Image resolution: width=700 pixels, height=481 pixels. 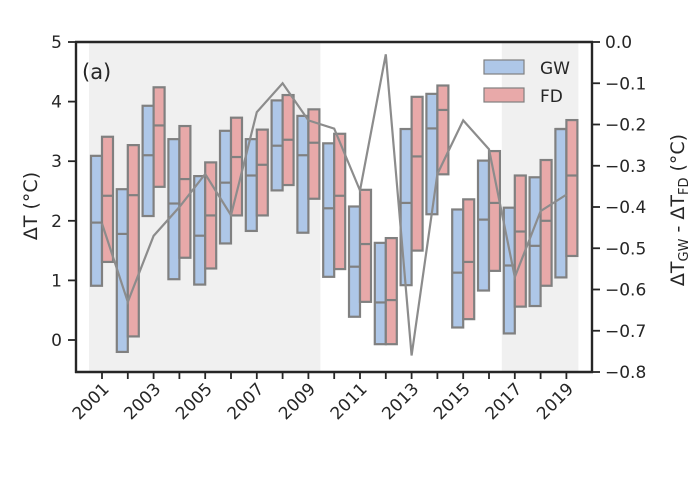 What do you see at coordinates (56, 103) in the screenshot?
I see `left-tick-label: 4` at bounding box center [56, 103].